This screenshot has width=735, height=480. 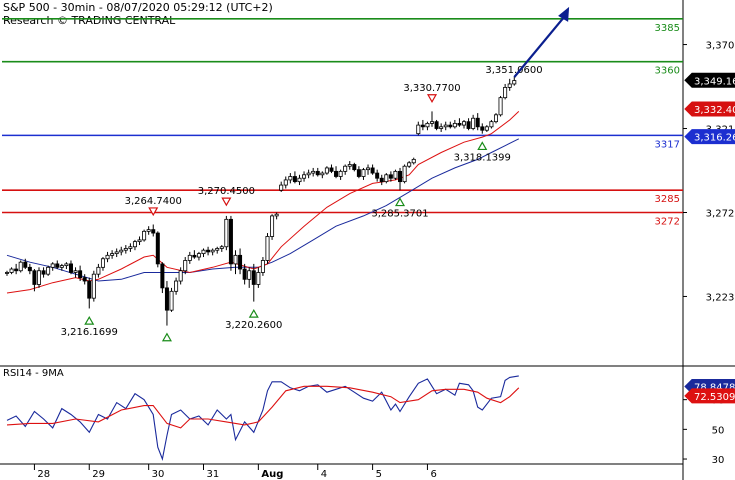 What do you see at coordinates (213, 474) in the screenshot?
I see `x-tick-label: 31` at bounding box center [213, 474].